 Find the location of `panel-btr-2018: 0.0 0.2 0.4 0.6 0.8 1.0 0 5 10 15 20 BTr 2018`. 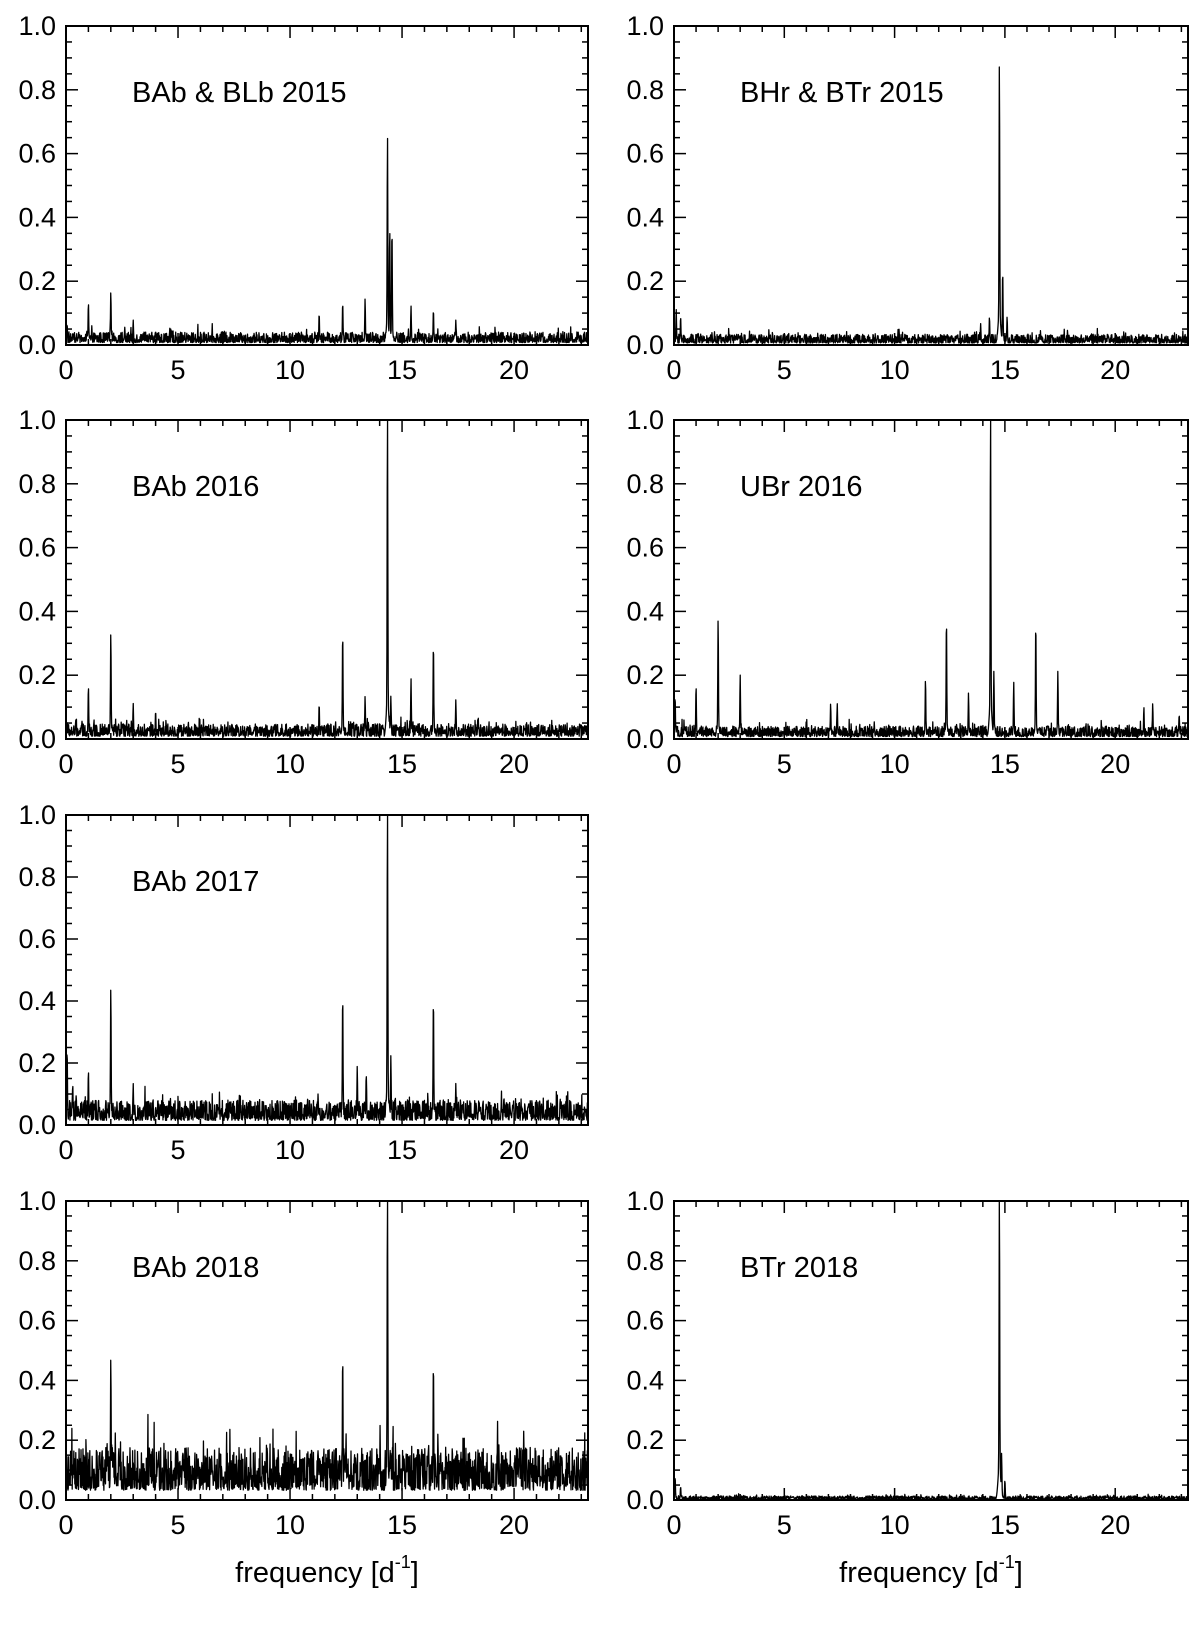

panel-btr-2018: 0.0 0.2 0.4 0.6 0.8 1.0 0 5 10 15 20 BTr 2018 is located at coordinates (907, 1363).